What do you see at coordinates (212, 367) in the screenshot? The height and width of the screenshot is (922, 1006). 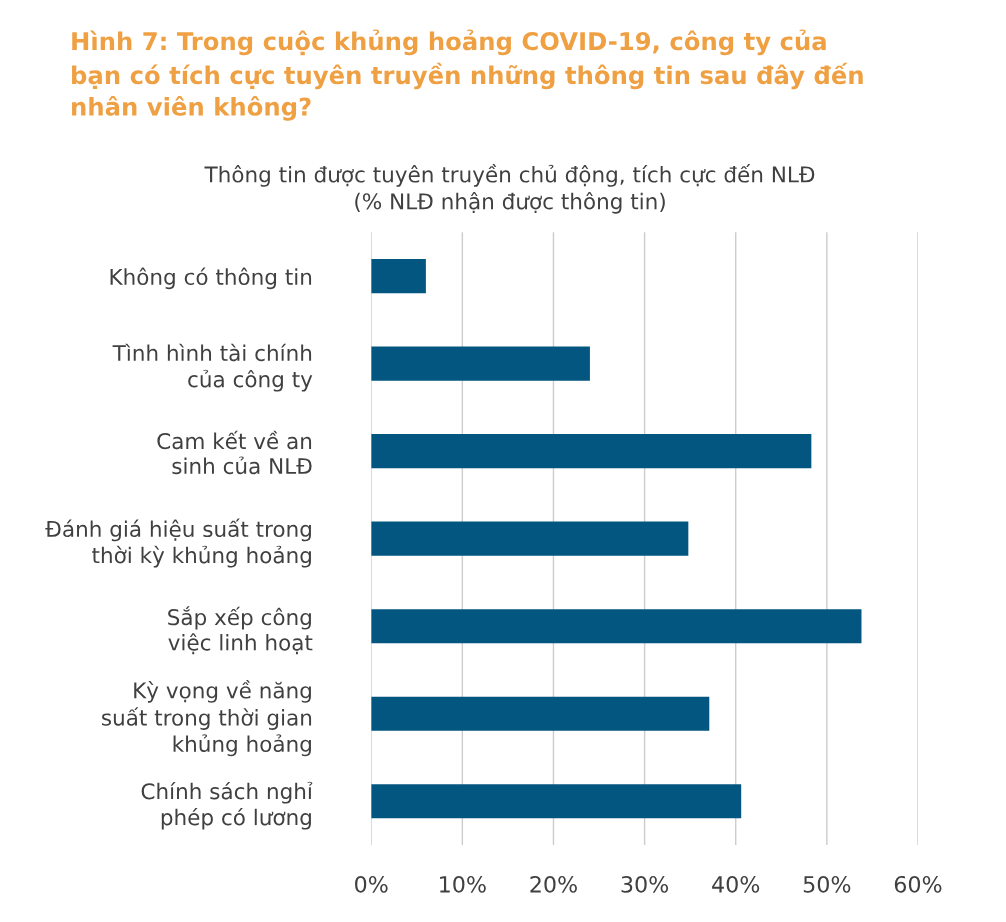 I see `y-tick-label: Tình hình tài chính của công ty` at bounding box center [212, 367].